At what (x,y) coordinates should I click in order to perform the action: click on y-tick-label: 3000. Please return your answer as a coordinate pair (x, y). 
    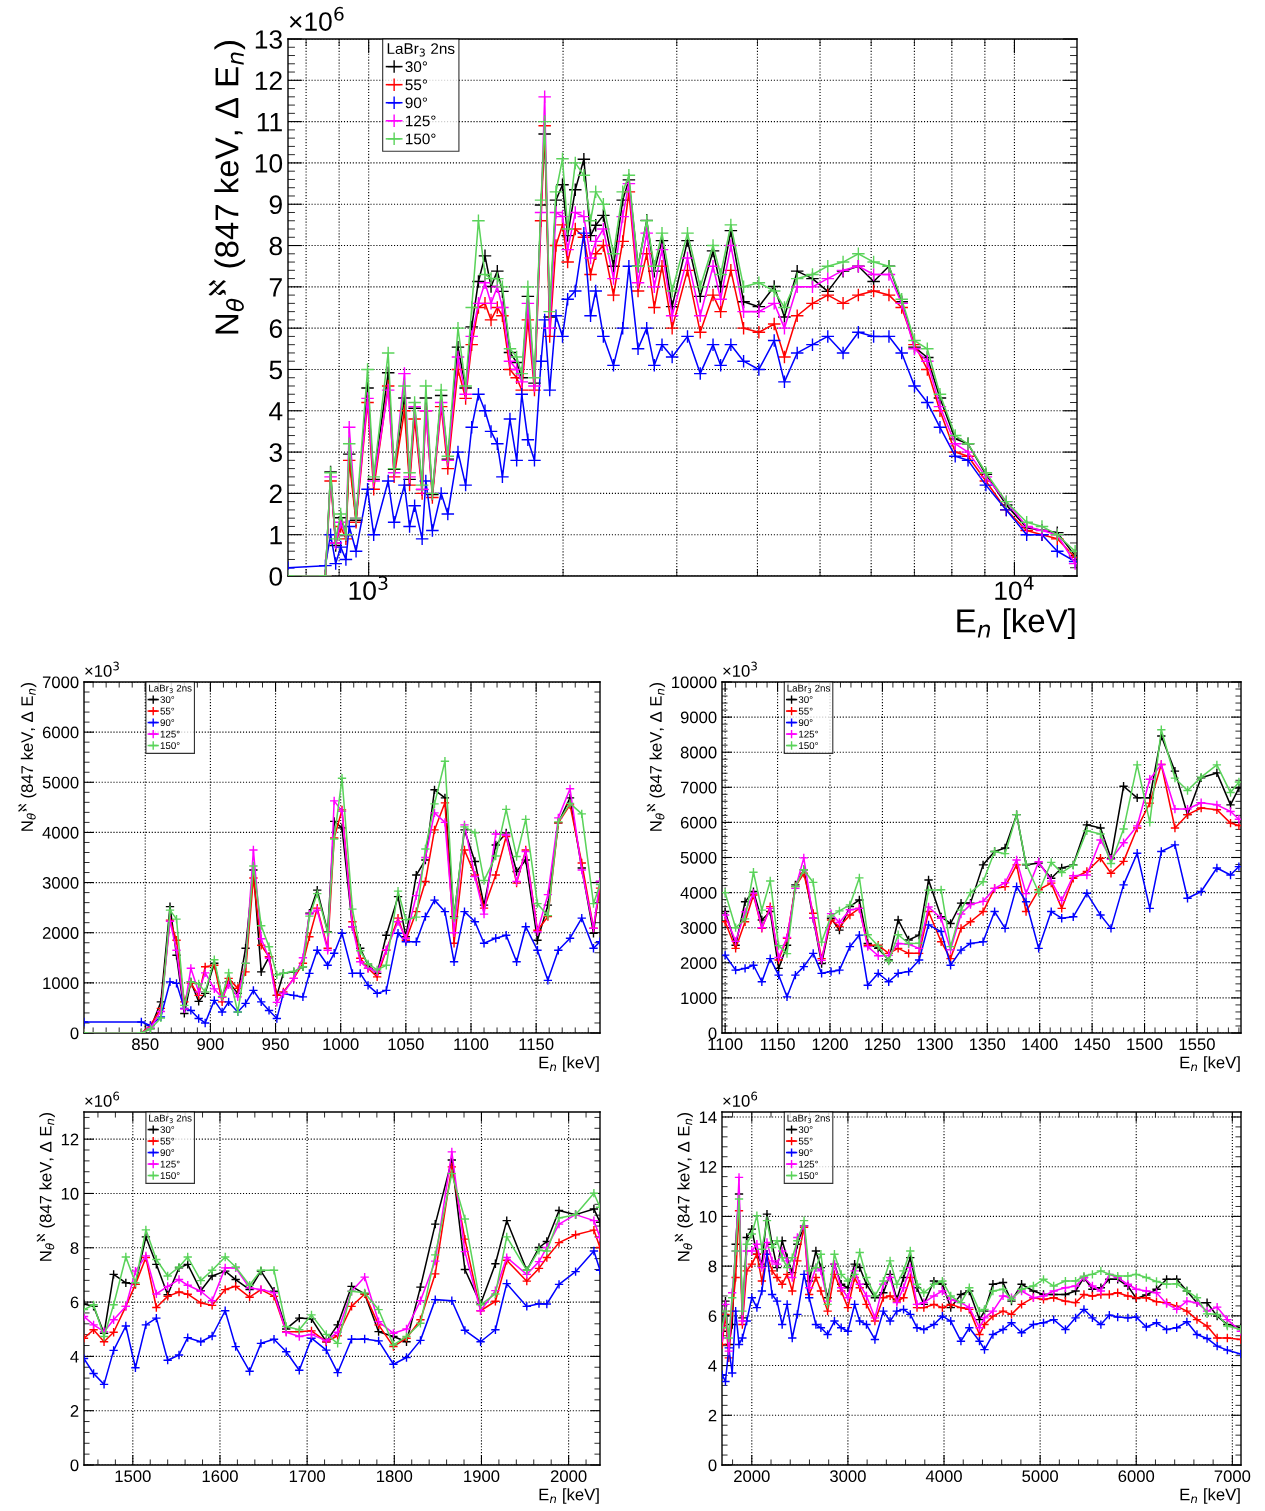
    Looking at the image, I should click on (698, 928).